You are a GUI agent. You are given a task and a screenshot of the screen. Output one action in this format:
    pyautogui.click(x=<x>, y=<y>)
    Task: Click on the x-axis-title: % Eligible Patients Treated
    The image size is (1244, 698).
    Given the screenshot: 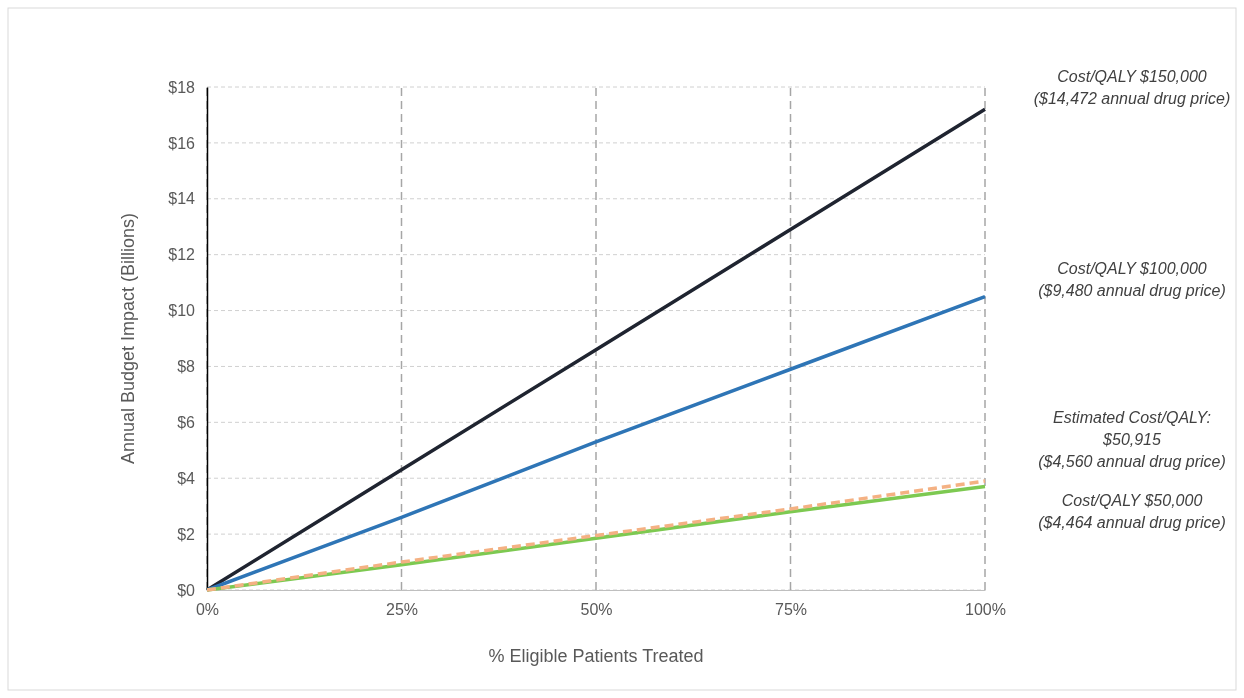 What is the action you would take?
    pyautogui.click(x=596, y=656)
    